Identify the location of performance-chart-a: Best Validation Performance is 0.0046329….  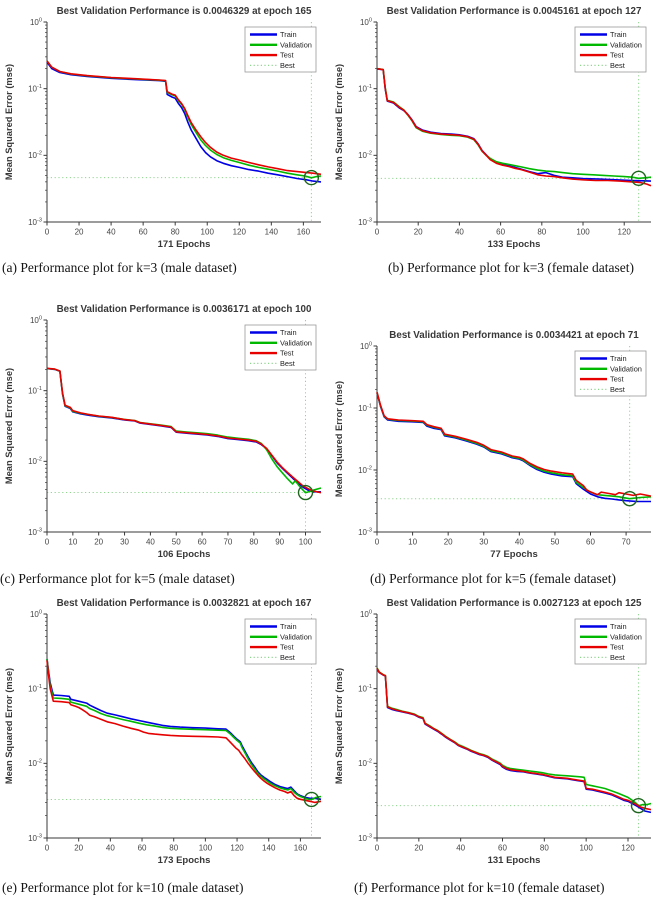
(163, 128).